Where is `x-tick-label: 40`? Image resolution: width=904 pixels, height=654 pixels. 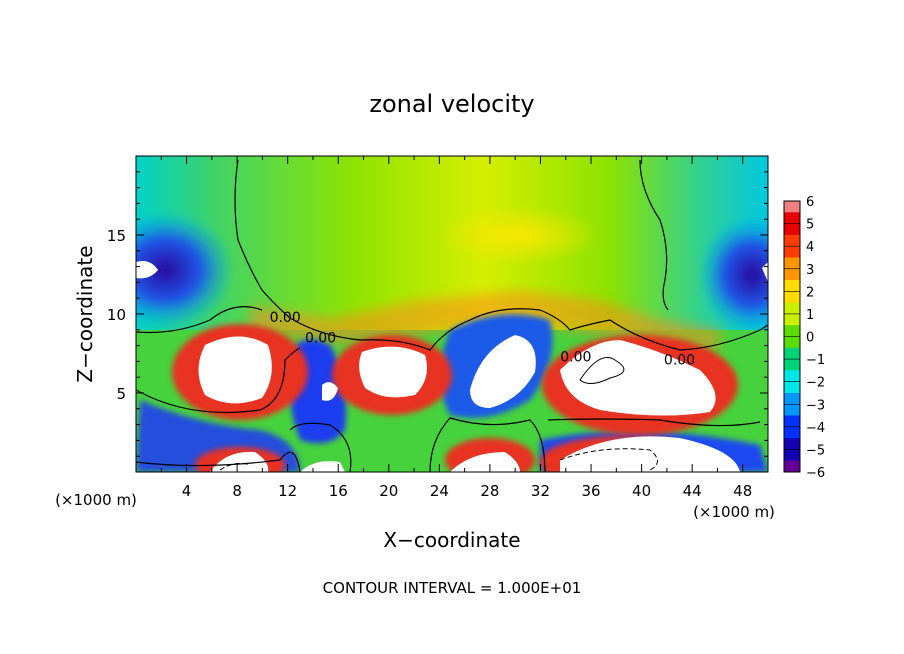 x-tick-label: 40 is located at coordinates (641, 491).